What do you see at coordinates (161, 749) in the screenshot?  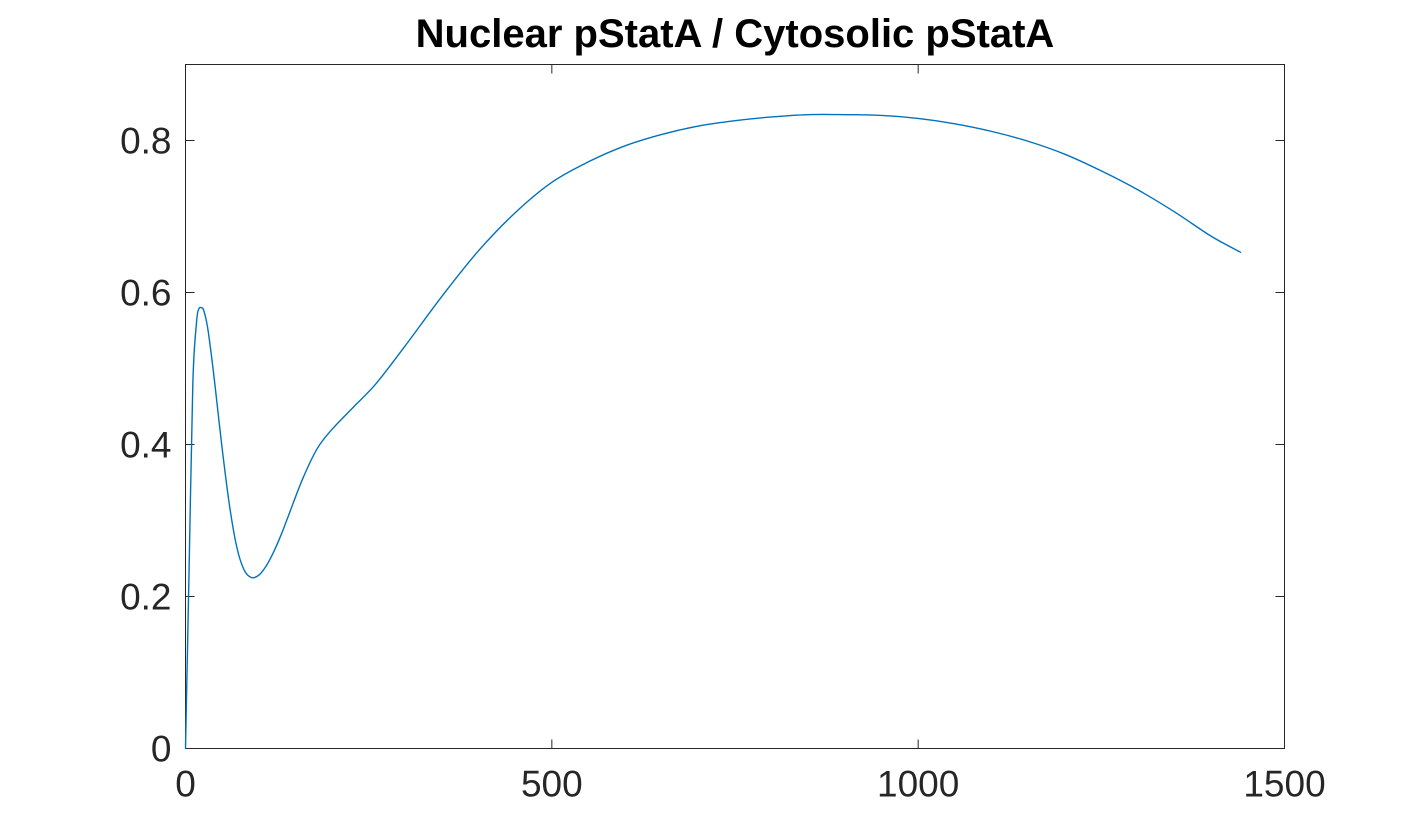 I see `y-tick-label: 0` at bounding box center [161, 749].